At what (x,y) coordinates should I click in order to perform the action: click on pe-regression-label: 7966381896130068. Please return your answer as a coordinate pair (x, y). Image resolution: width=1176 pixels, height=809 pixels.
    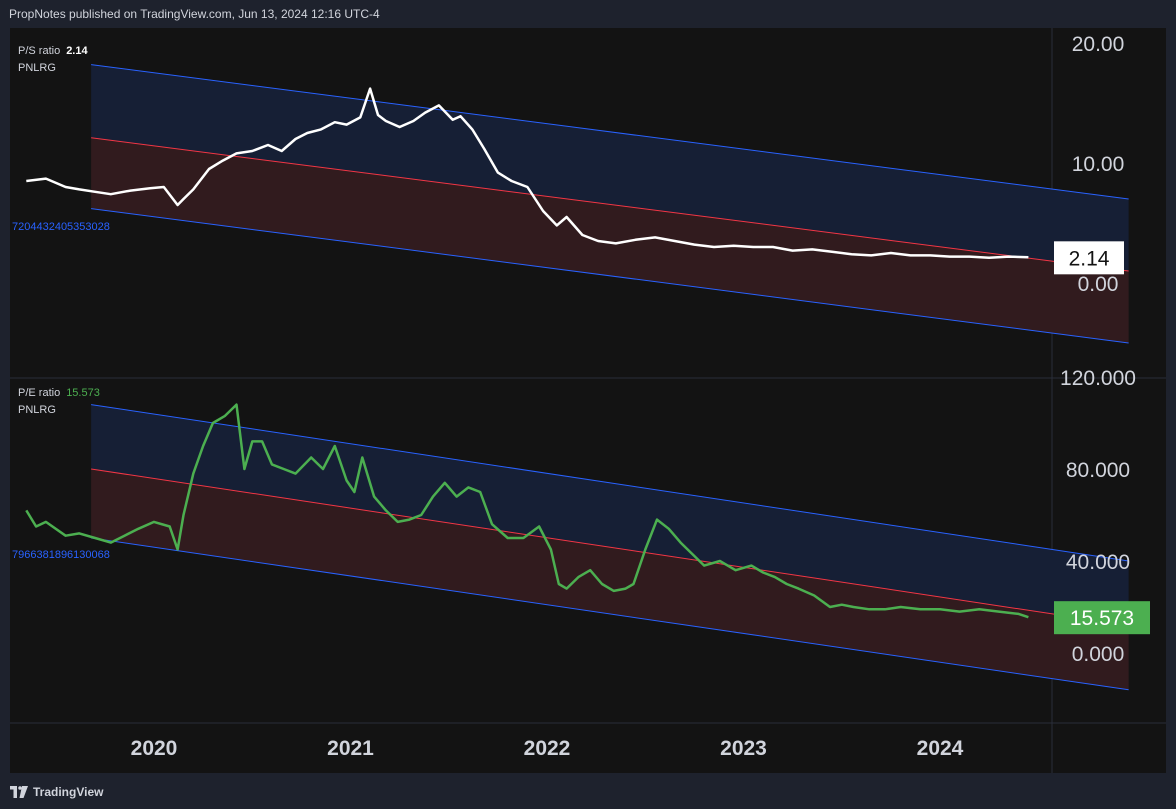
    Looking at the image, I should click on (61, 555).